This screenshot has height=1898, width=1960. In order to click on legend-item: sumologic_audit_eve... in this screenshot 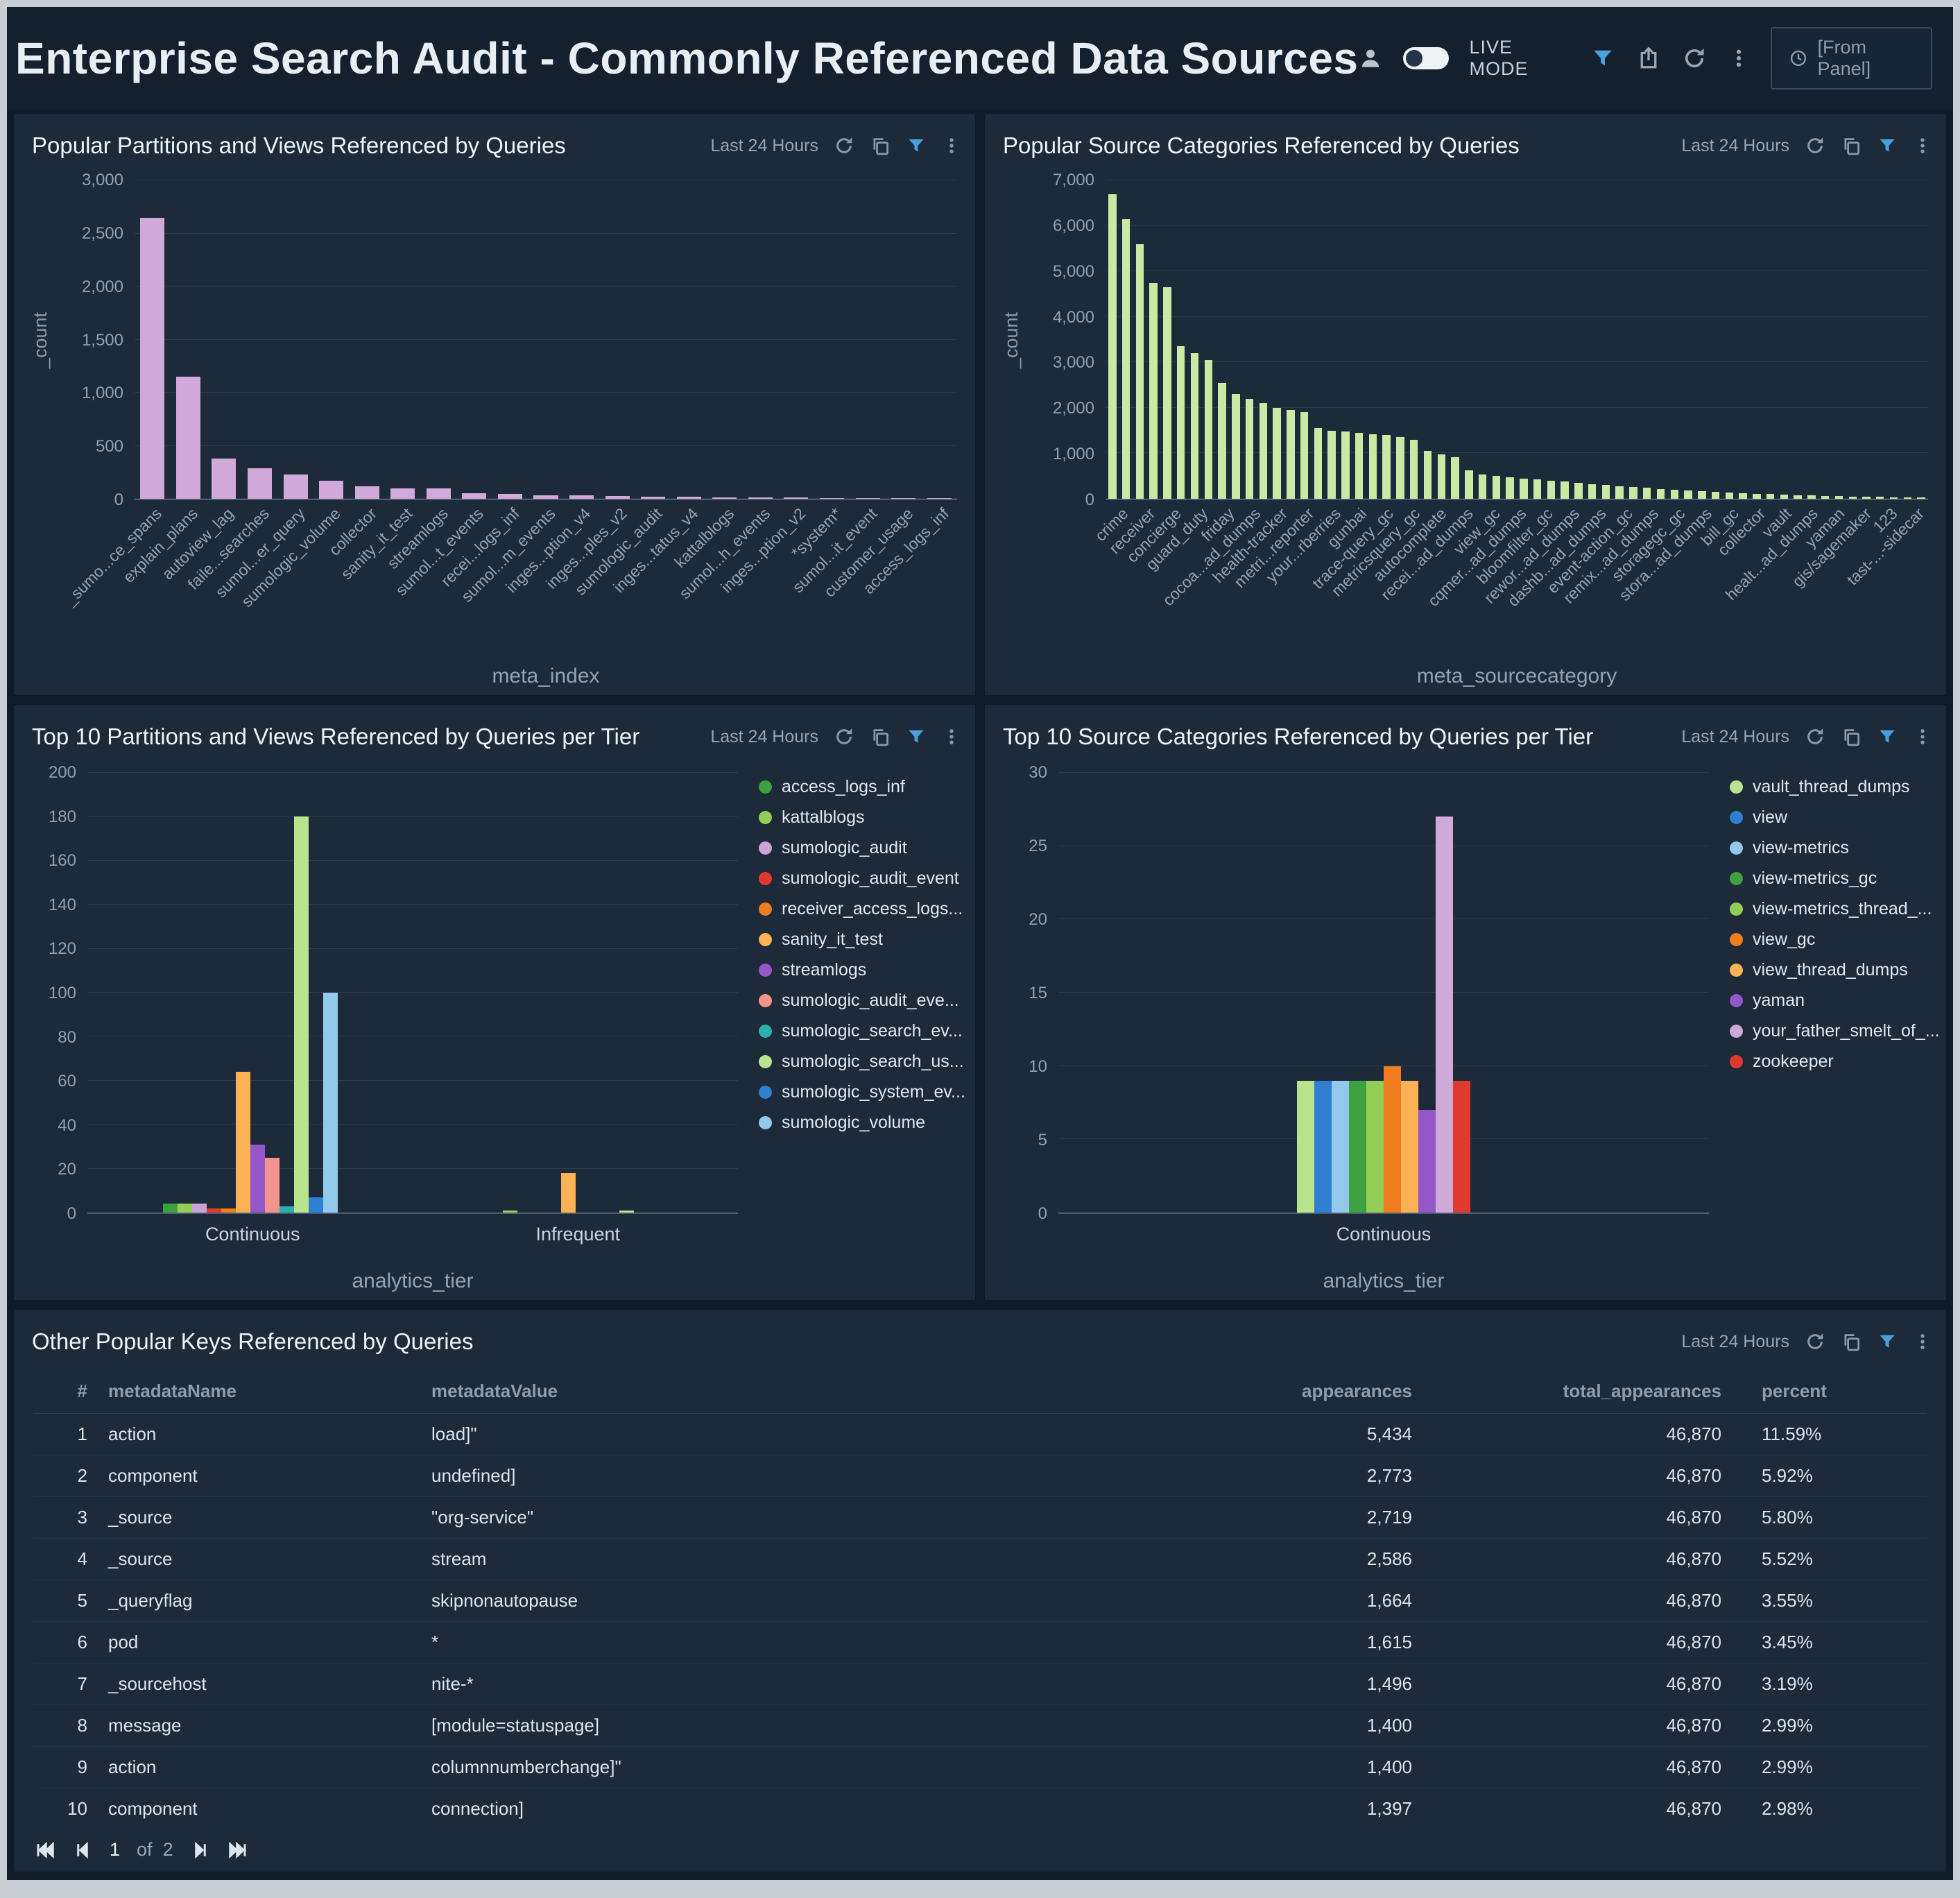, I will do `click(863, 1001)`.